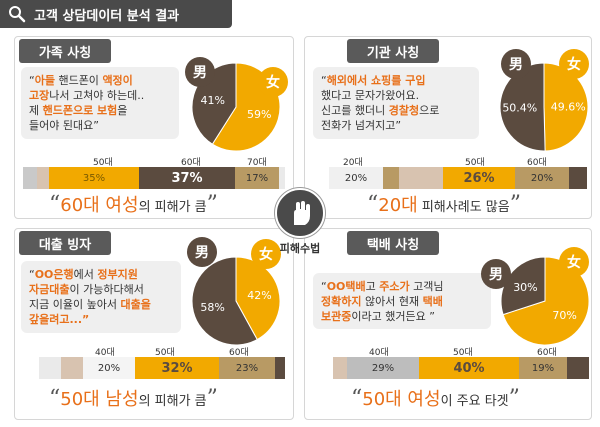 This screenshot has height=427, width=600. Describe the element at coordinates (81, 80) in the screenshot. I see `quote-line: “아들 핸드폰이 액정이` at that location.